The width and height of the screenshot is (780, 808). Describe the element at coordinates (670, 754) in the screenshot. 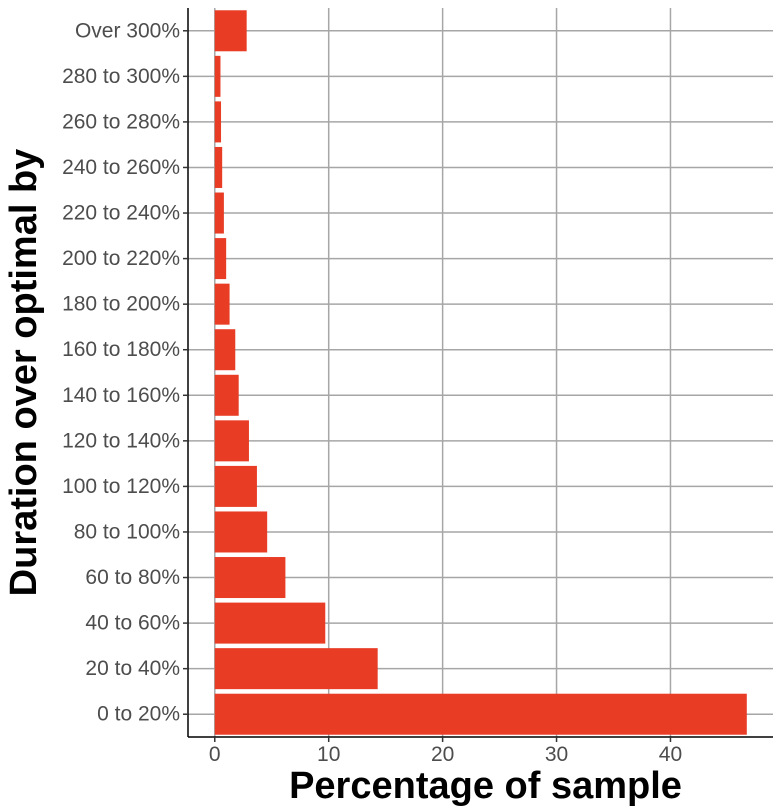

I see `x-tick-label: 40` at that location.